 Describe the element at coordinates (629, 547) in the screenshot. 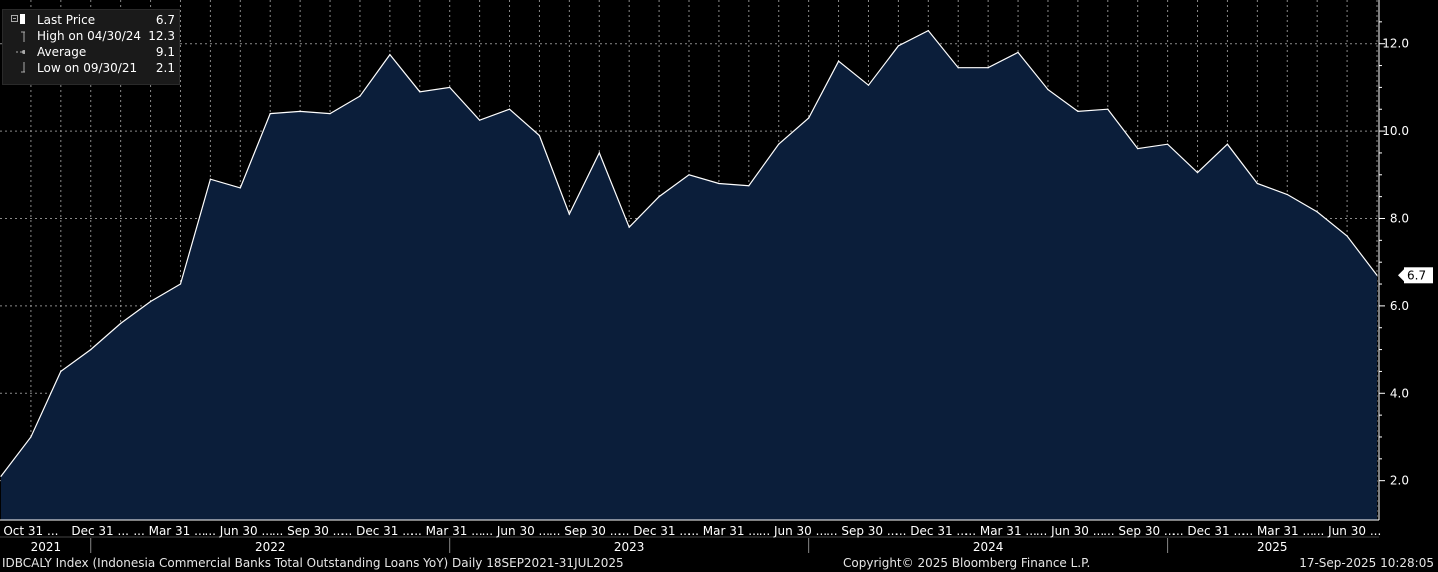

I see `x-year-label: 2023` at that location.